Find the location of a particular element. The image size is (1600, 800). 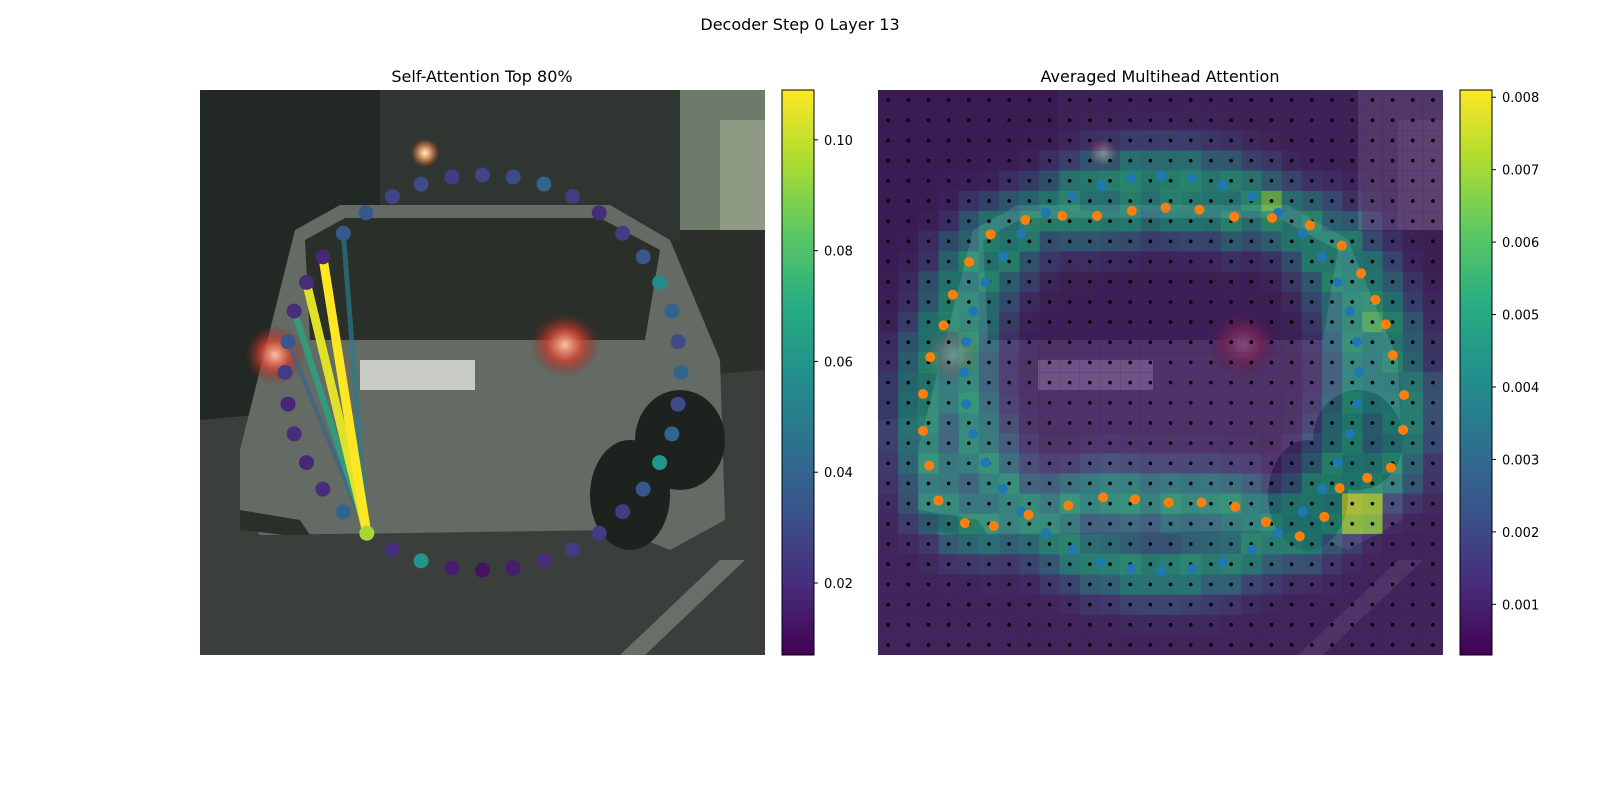

colorbar-tick-label: 0.02 is located at coordinates (838, 584).